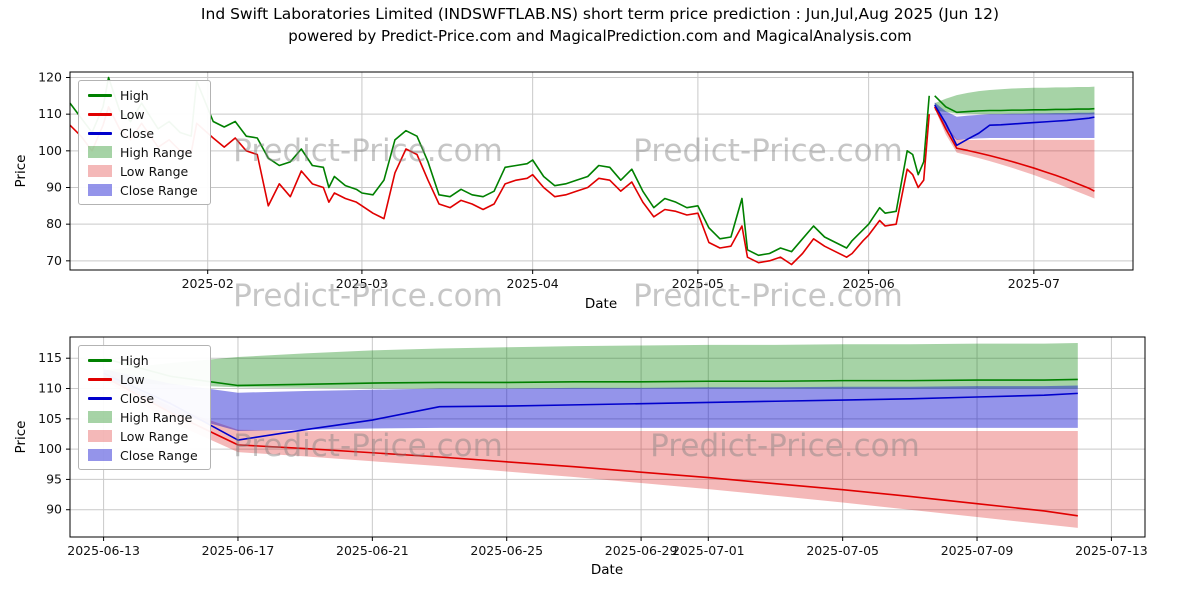  I want to click on predicted-low-line, so click(1014, 149).